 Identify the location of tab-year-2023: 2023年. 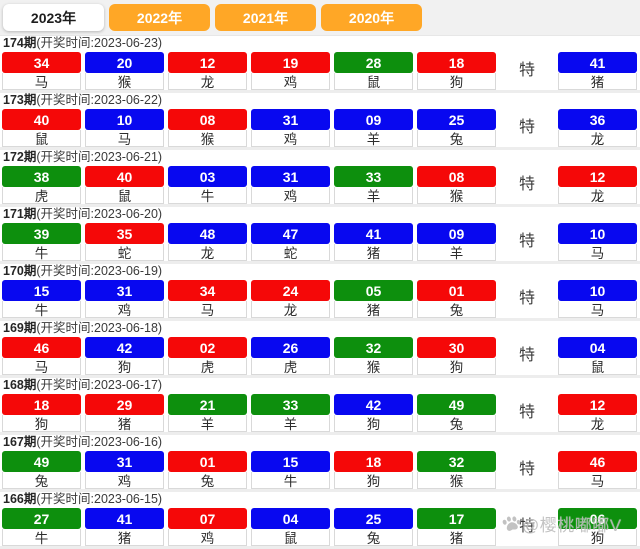
(53, 17).